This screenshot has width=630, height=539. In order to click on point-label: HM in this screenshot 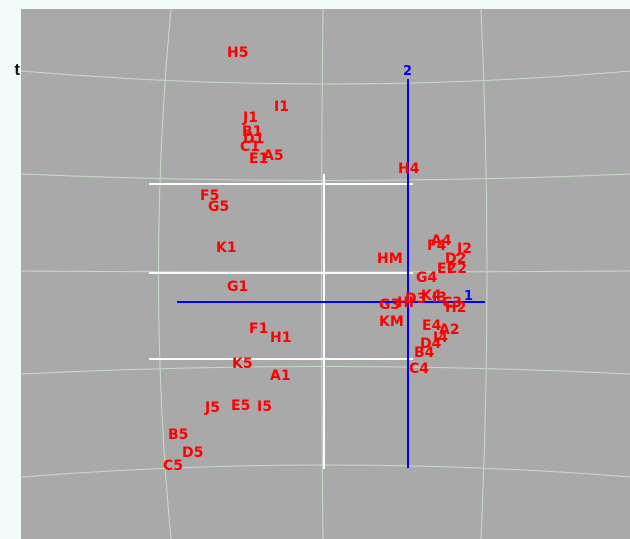, I will do `click(390, 259)`.